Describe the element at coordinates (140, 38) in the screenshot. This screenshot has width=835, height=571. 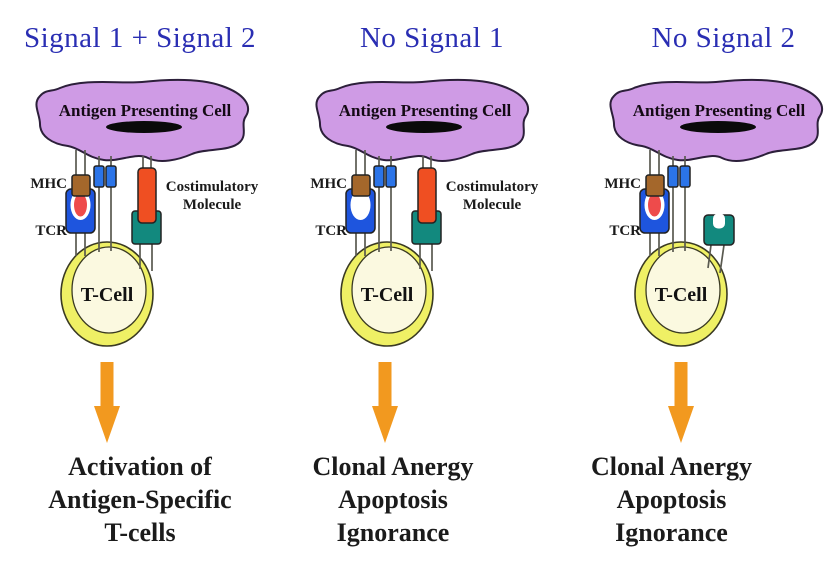
I see `panel-title: Signal 1 + Signal 2` at that location.